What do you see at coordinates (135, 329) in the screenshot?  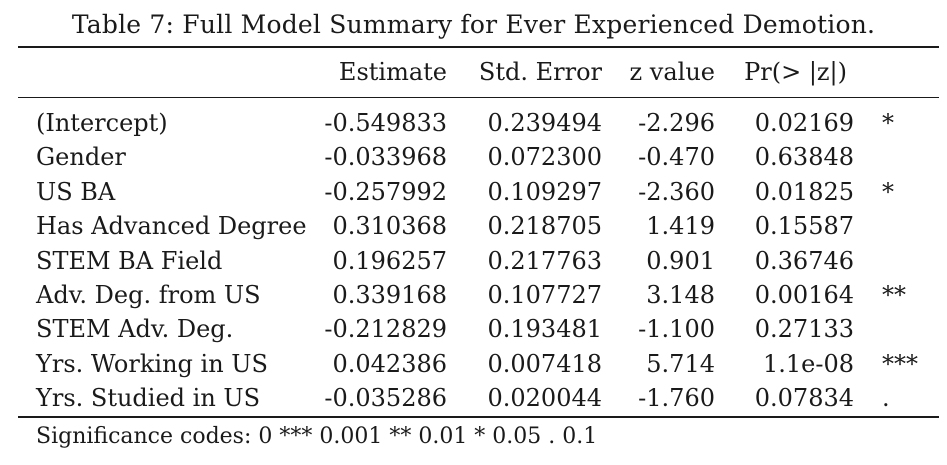 I see `row-label: STEM Adv. Deg.` at bounding box center [135, 329].